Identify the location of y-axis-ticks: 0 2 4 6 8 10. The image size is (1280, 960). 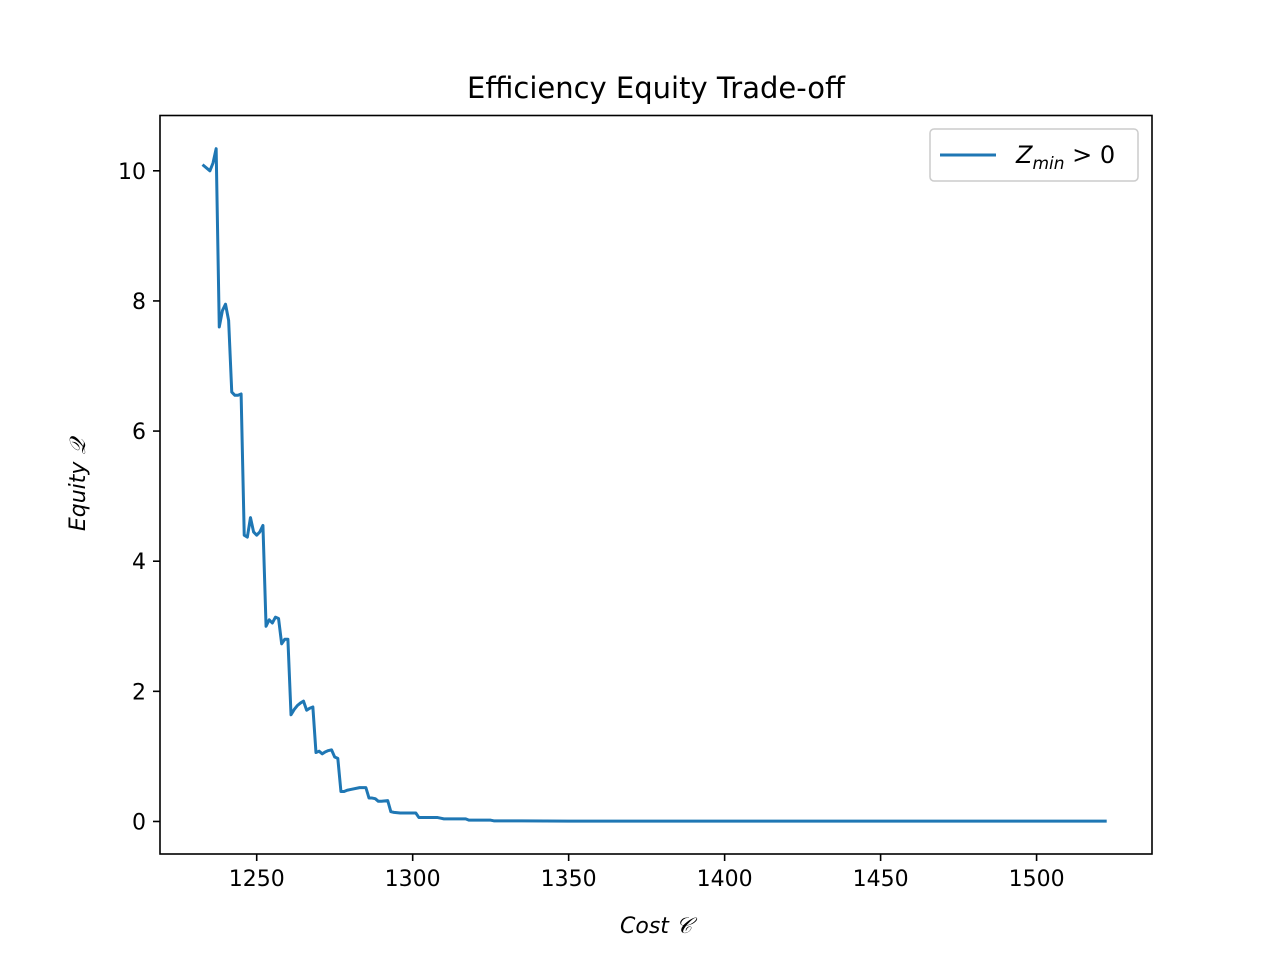
(139, 497).